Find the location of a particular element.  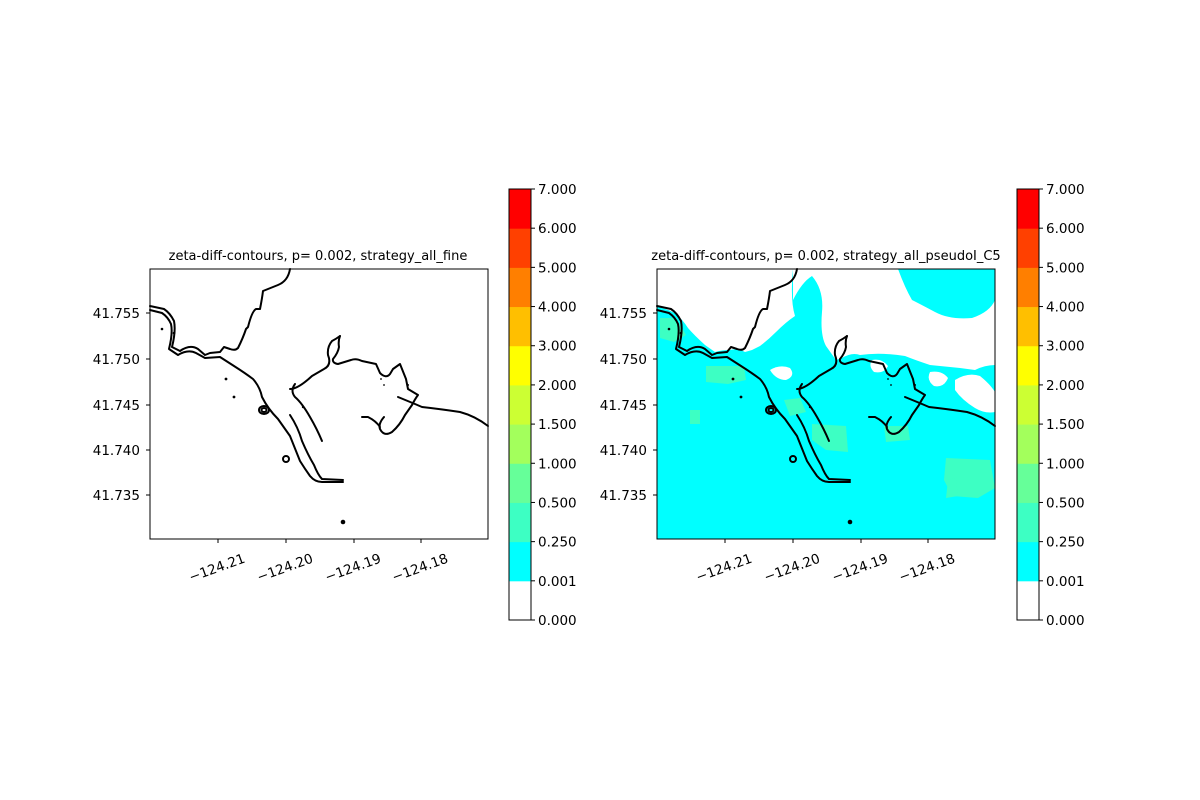

left-y-tick-label: 41.750 is located at coordinates (116, 360).